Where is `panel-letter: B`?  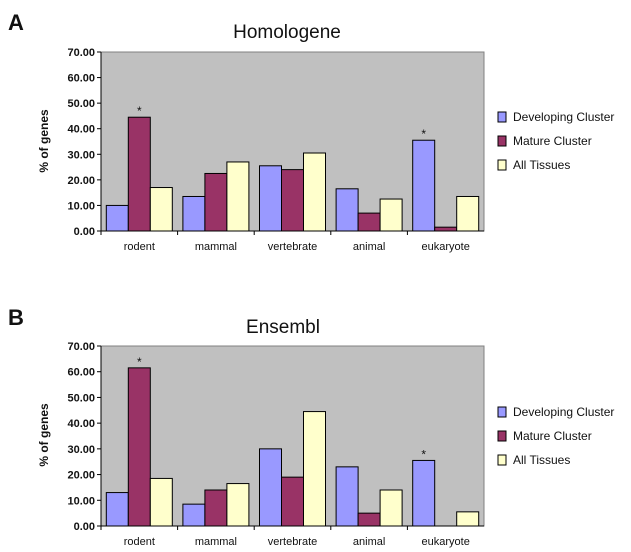
panel-letter: B is located at coordinates (16, 317).